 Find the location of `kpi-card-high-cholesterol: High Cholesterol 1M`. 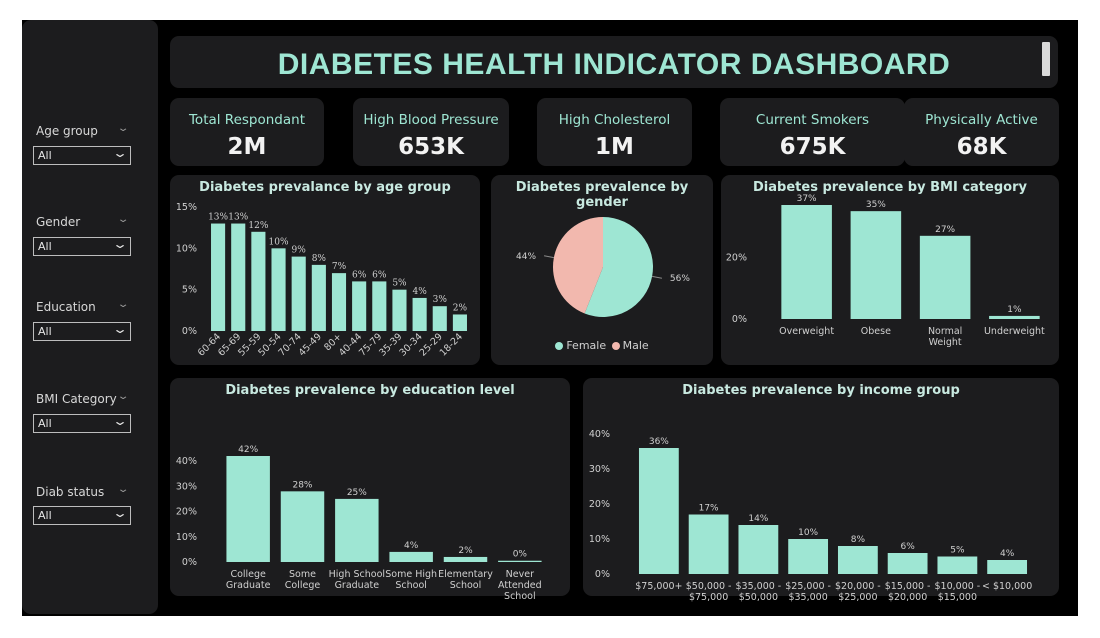

kpi-card-high-cholesterol: High Cholesterol 1M is located at coordinates (614, 132).